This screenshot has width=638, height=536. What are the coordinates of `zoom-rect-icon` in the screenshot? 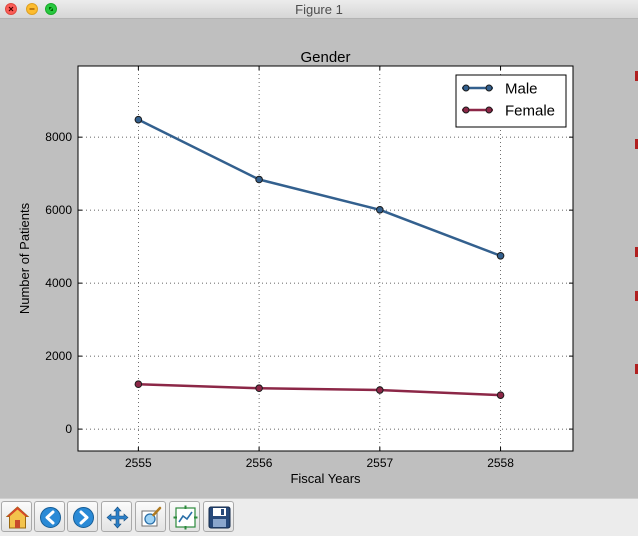 It's located at (151, 516).